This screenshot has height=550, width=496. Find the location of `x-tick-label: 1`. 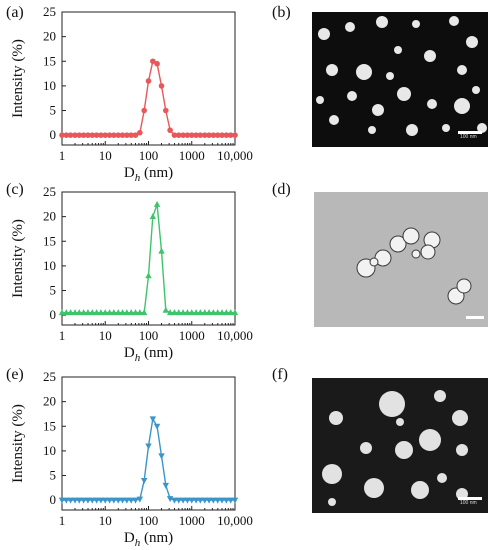

x-tick-label: 1 is located at coordinates (62, 335).